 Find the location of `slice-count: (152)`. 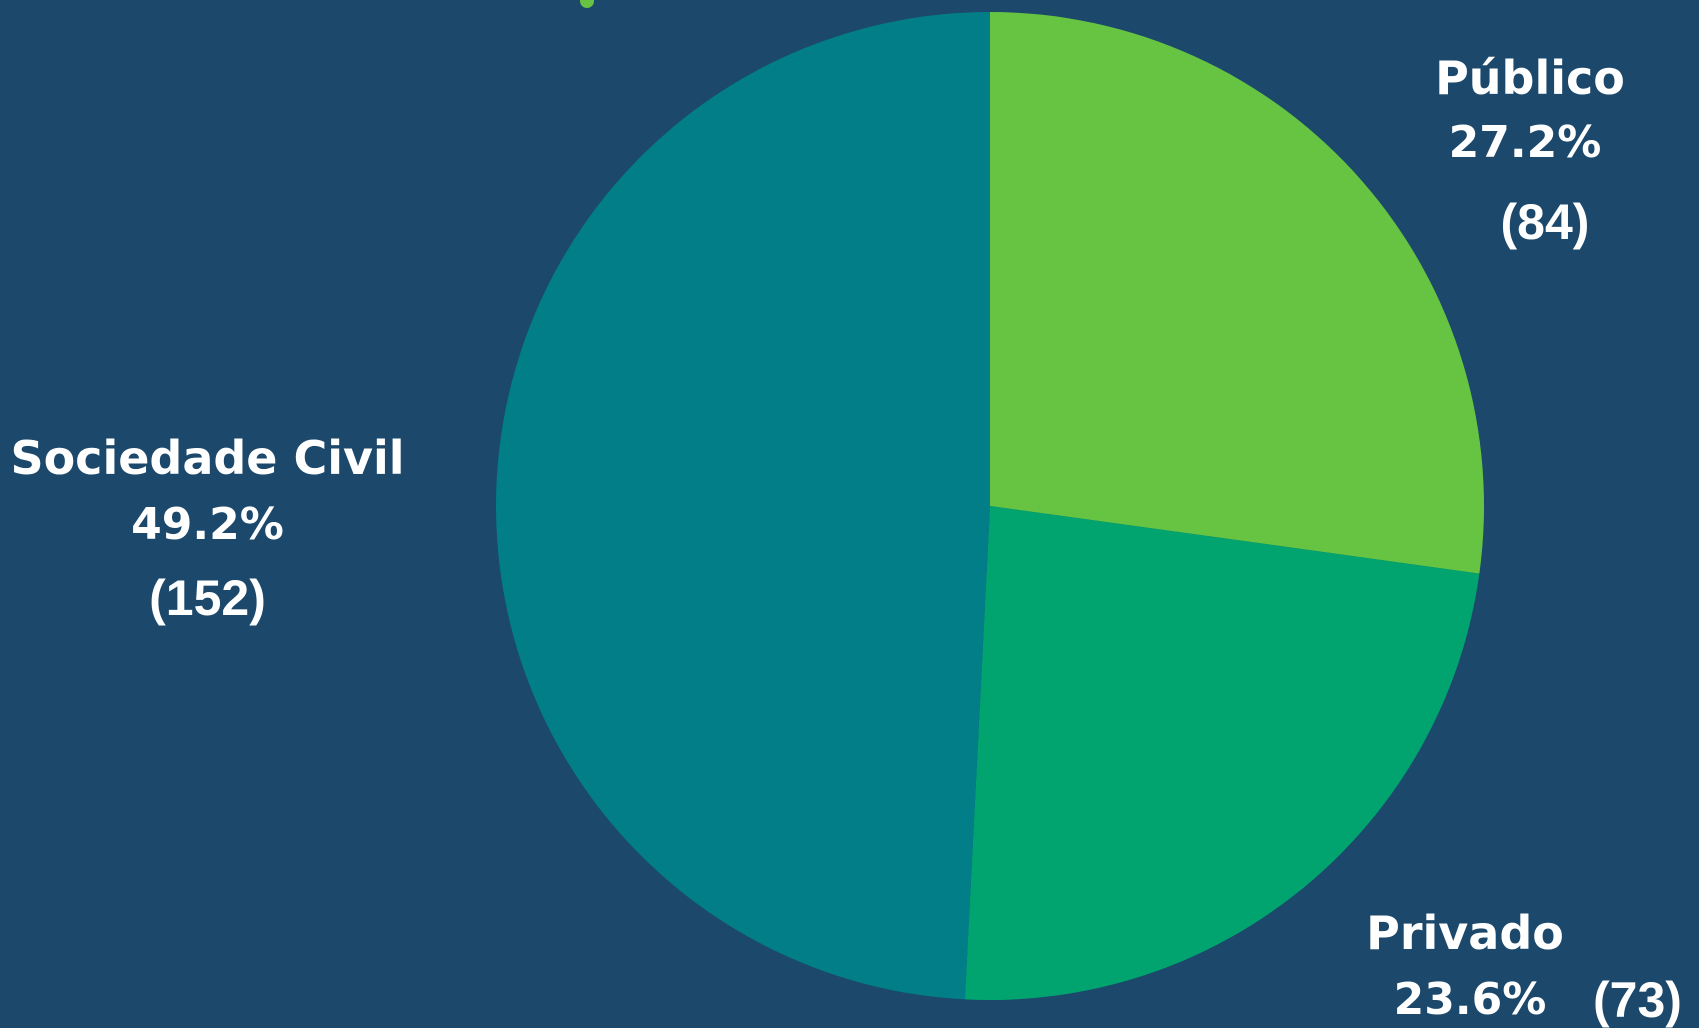

slice-count: (152) is located at coordinates (207, 598).